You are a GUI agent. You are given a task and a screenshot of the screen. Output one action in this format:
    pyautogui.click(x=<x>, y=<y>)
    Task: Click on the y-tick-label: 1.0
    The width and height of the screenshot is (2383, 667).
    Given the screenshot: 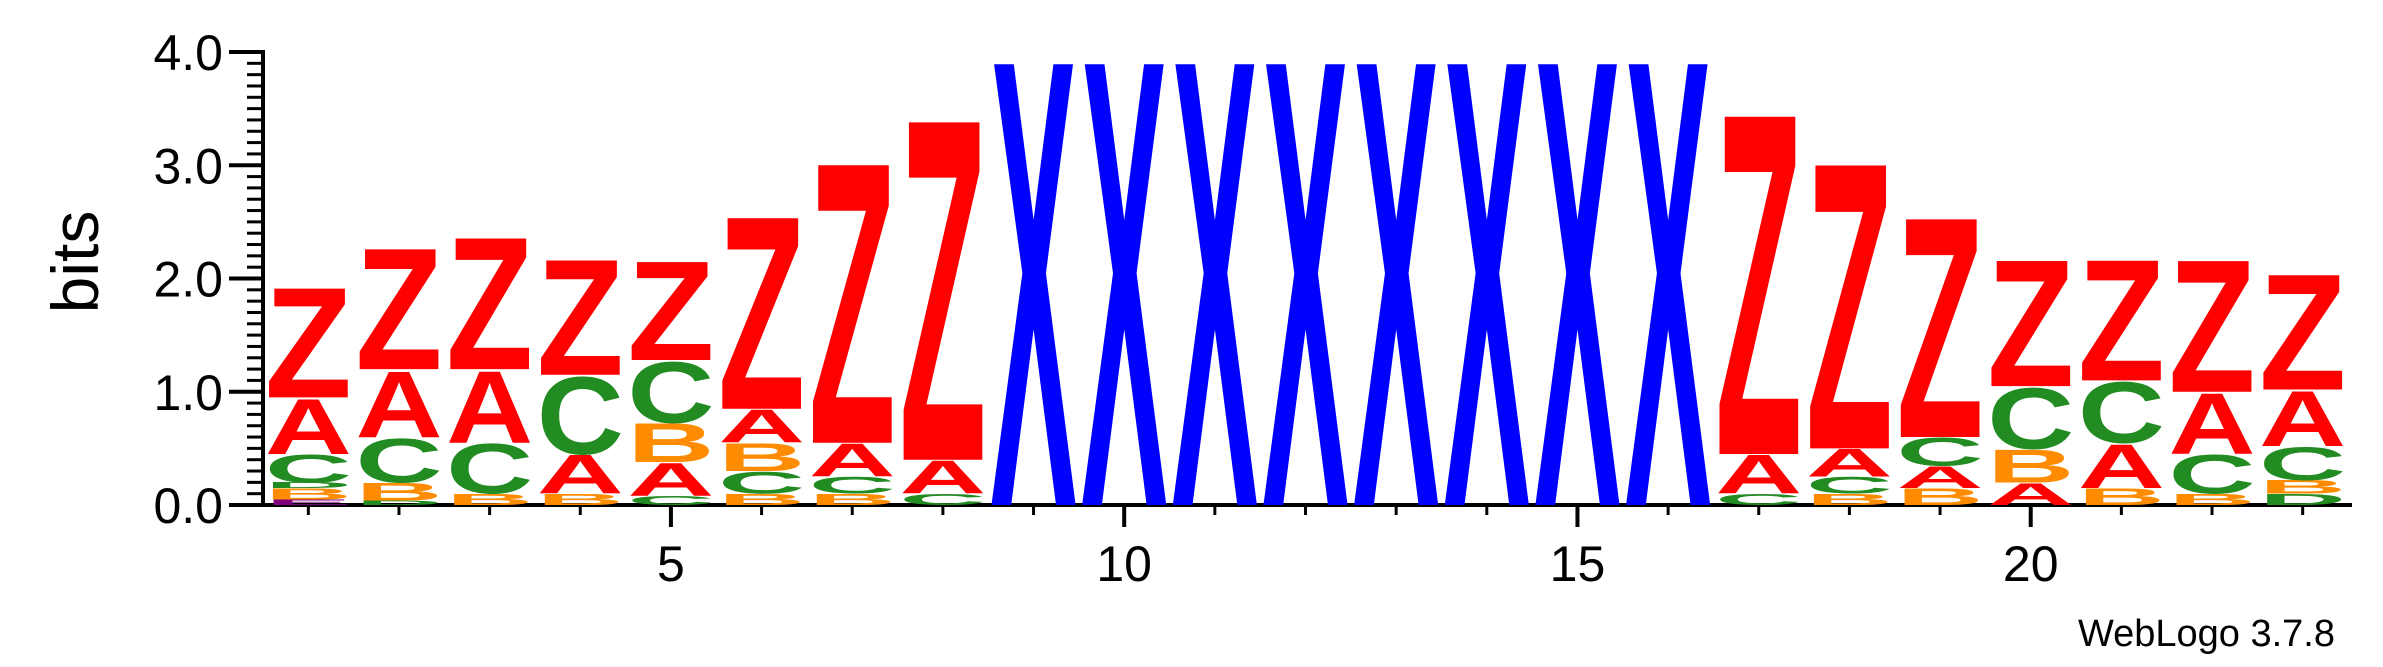 What is the action you would take?
    pyautogui.click(x=188, y=393)
    